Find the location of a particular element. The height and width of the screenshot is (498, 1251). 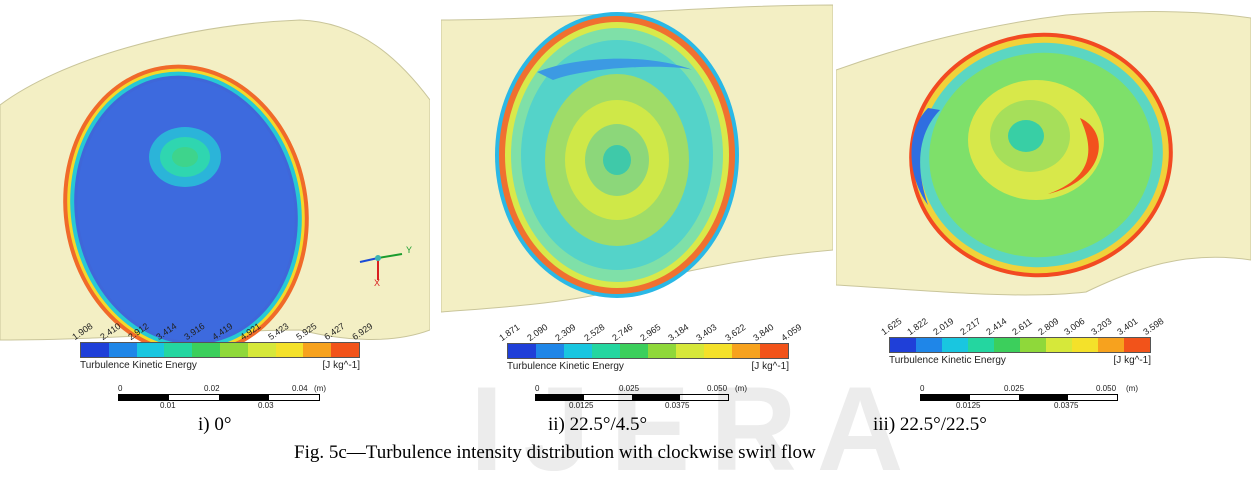

colorbar-3-tick-label: 2.414 is located at coordinates (996, 326).